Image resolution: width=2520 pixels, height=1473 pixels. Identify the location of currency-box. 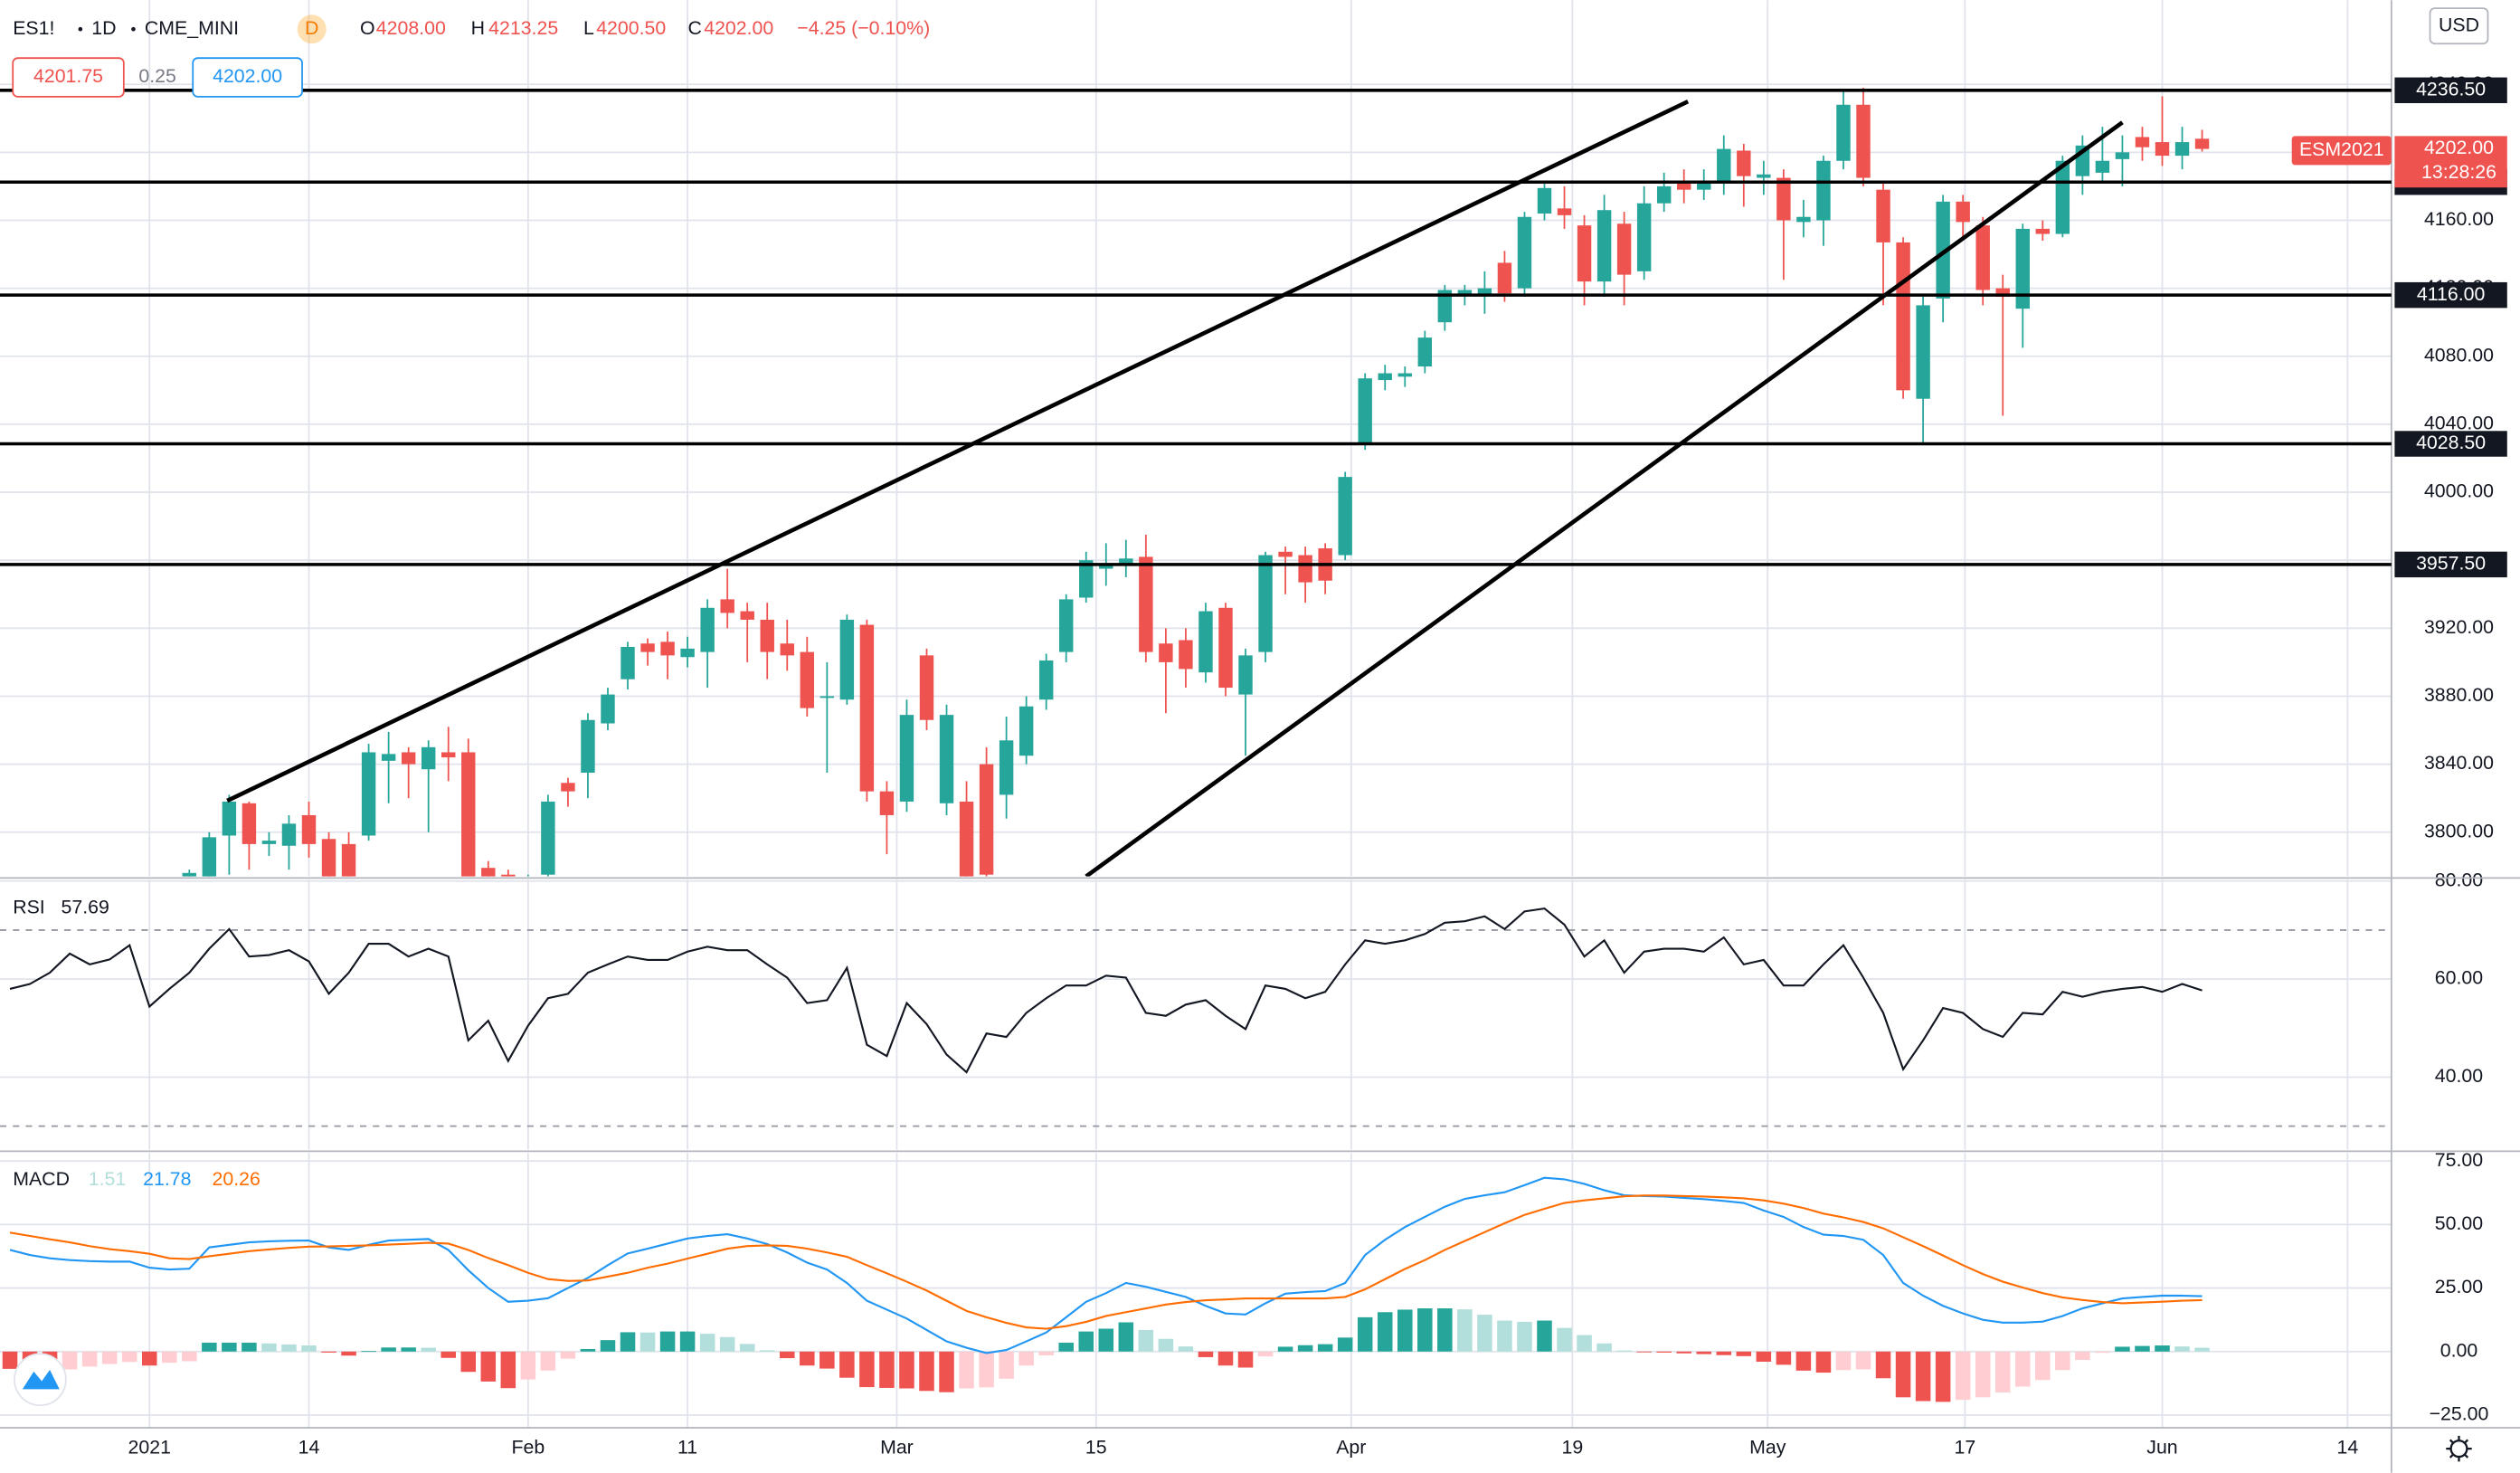
(2459, 26).